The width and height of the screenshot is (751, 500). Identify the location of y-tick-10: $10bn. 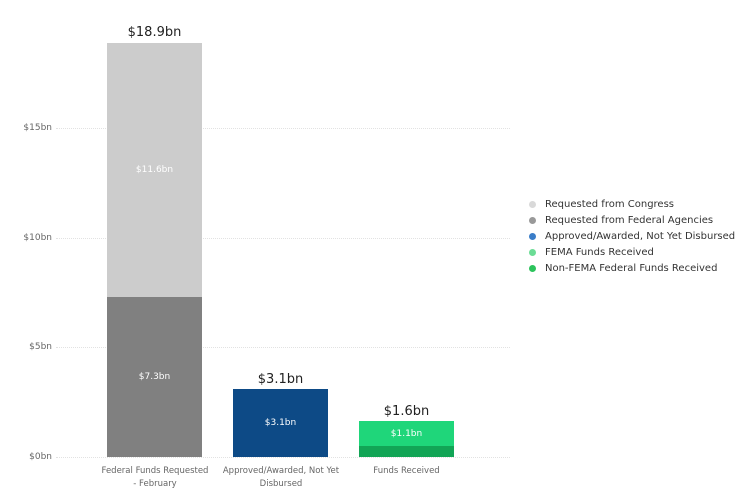
(37, 238).